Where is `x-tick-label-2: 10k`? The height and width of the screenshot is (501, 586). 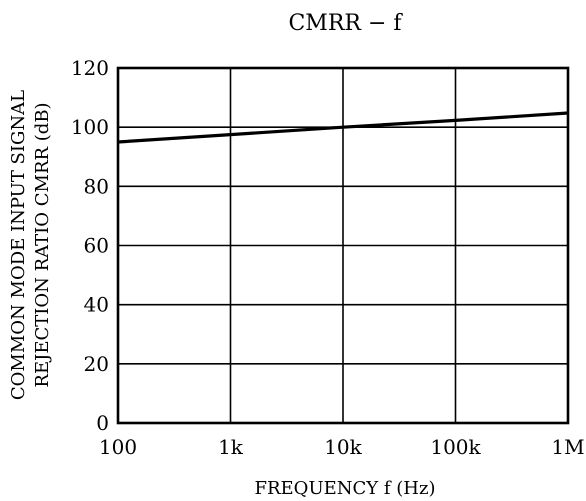
x-tick-label-2: 10k is located at coordinates (343, 447).